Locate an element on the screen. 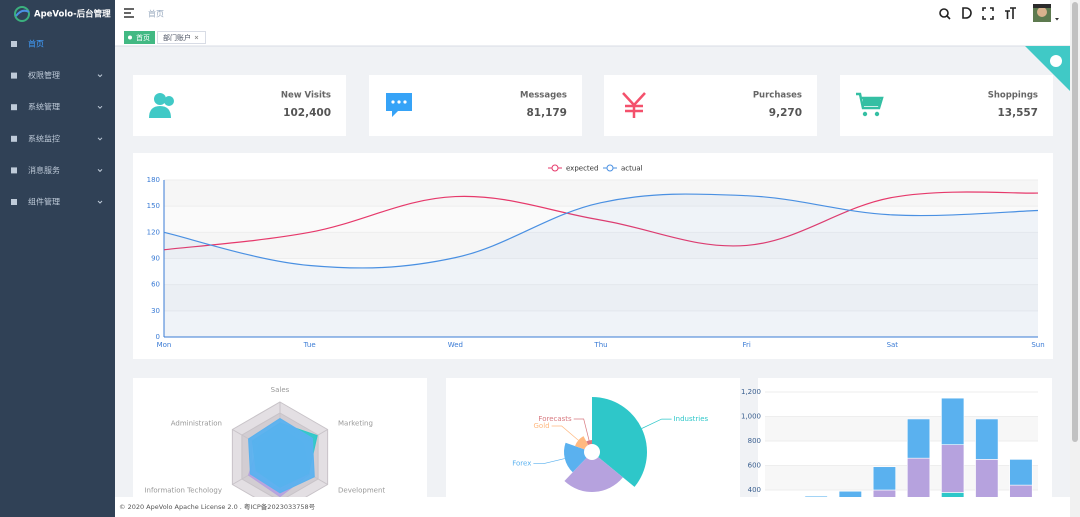 The width and height of the screenshot is (1080, 517). y-tick-label: 120 is located at coordinates (153, 232).